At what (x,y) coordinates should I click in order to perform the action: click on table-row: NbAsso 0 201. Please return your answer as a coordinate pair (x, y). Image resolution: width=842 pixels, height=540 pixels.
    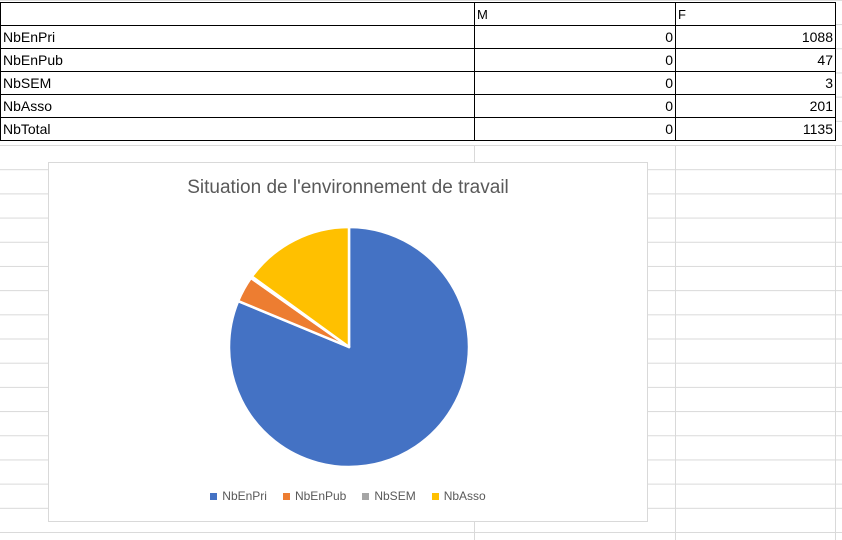
    Looking at the image, I should click on (418, 106).